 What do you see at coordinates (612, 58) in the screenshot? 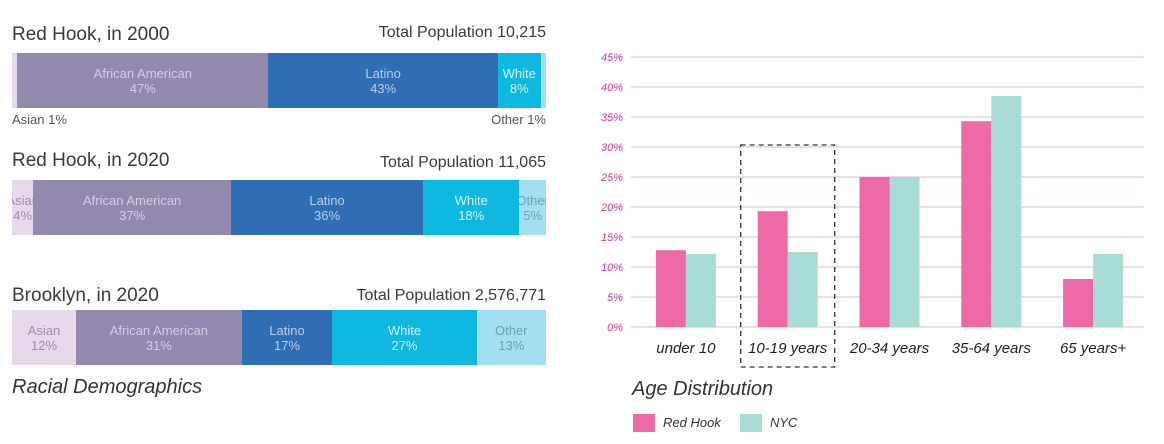
I see `y-tick-label: 45%` at bounding box center [612, 58].